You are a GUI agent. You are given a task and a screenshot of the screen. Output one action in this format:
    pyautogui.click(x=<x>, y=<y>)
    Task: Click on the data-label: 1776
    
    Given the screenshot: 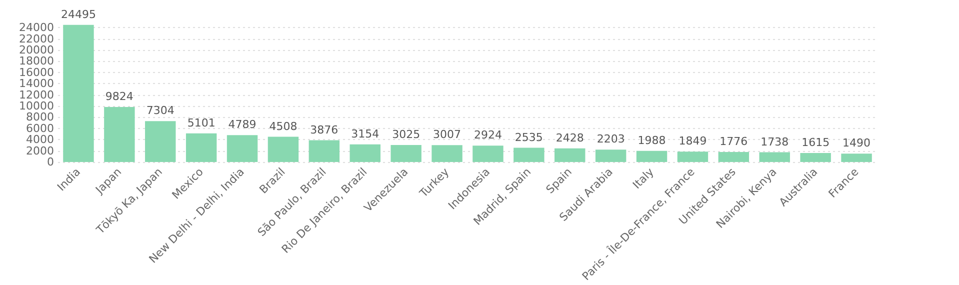 What is the action you would take?
    pyautogui.click(x=734, y=141)
    